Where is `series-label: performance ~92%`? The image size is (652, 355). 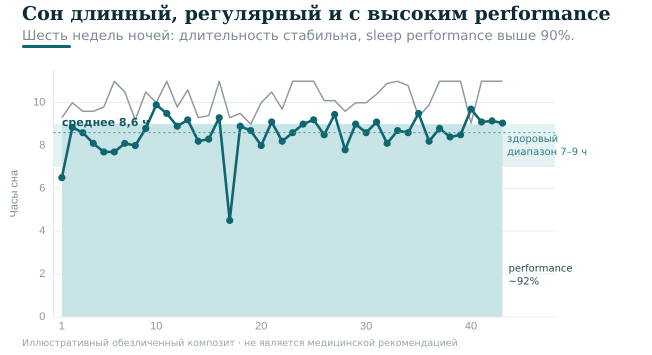 series-label: performance ~92% is located at coordinates (540, 275).